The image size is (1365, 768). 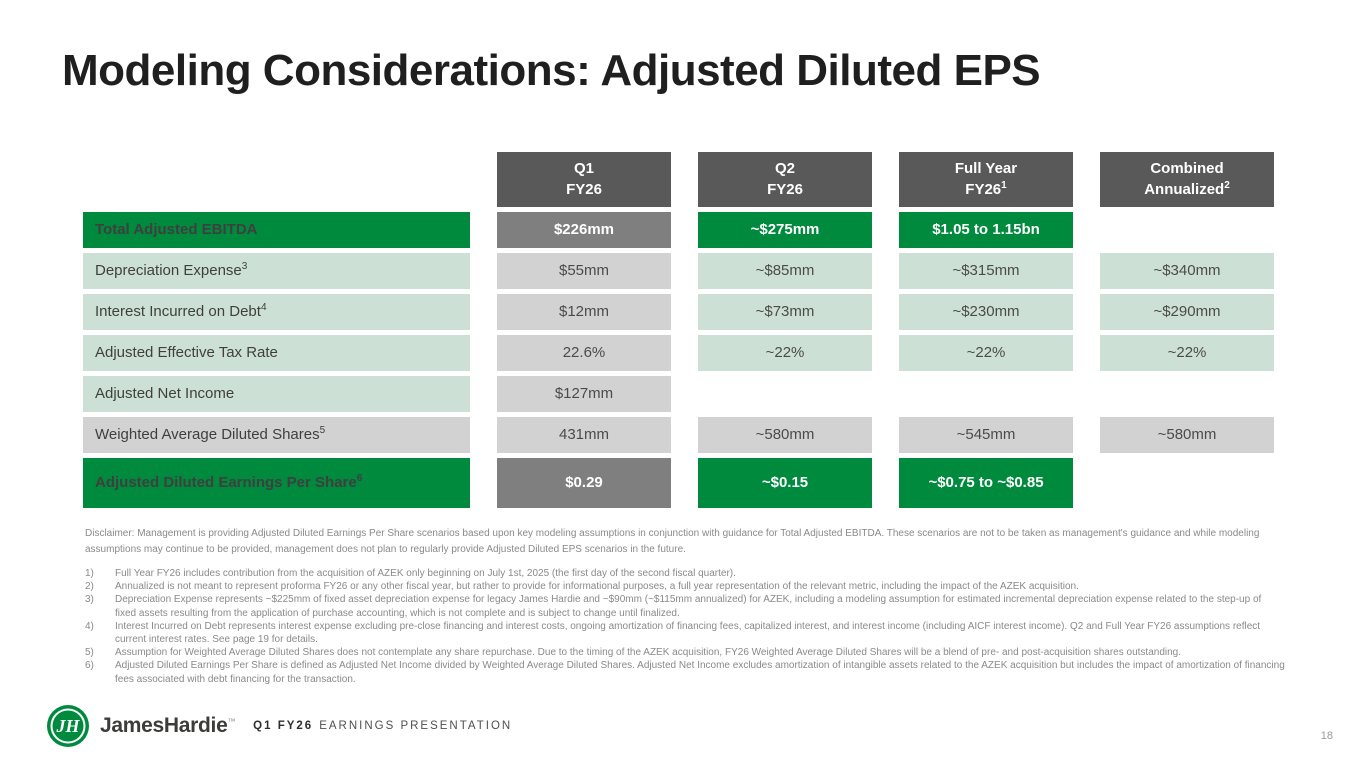 What do you see at coordinates (89, 600) in the screenshot?
I see `footnote-number: 3)` at bounding box center [89, 600].